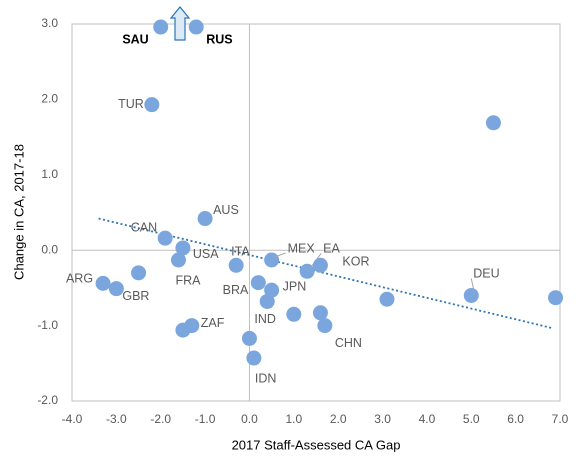 This screenshot has height=460, width=578. What do you see at coordinates (18, 212) in the screenshot?
I see `y-axis-title: Change in CA, 2017-18` at bounding box center [18, 212].